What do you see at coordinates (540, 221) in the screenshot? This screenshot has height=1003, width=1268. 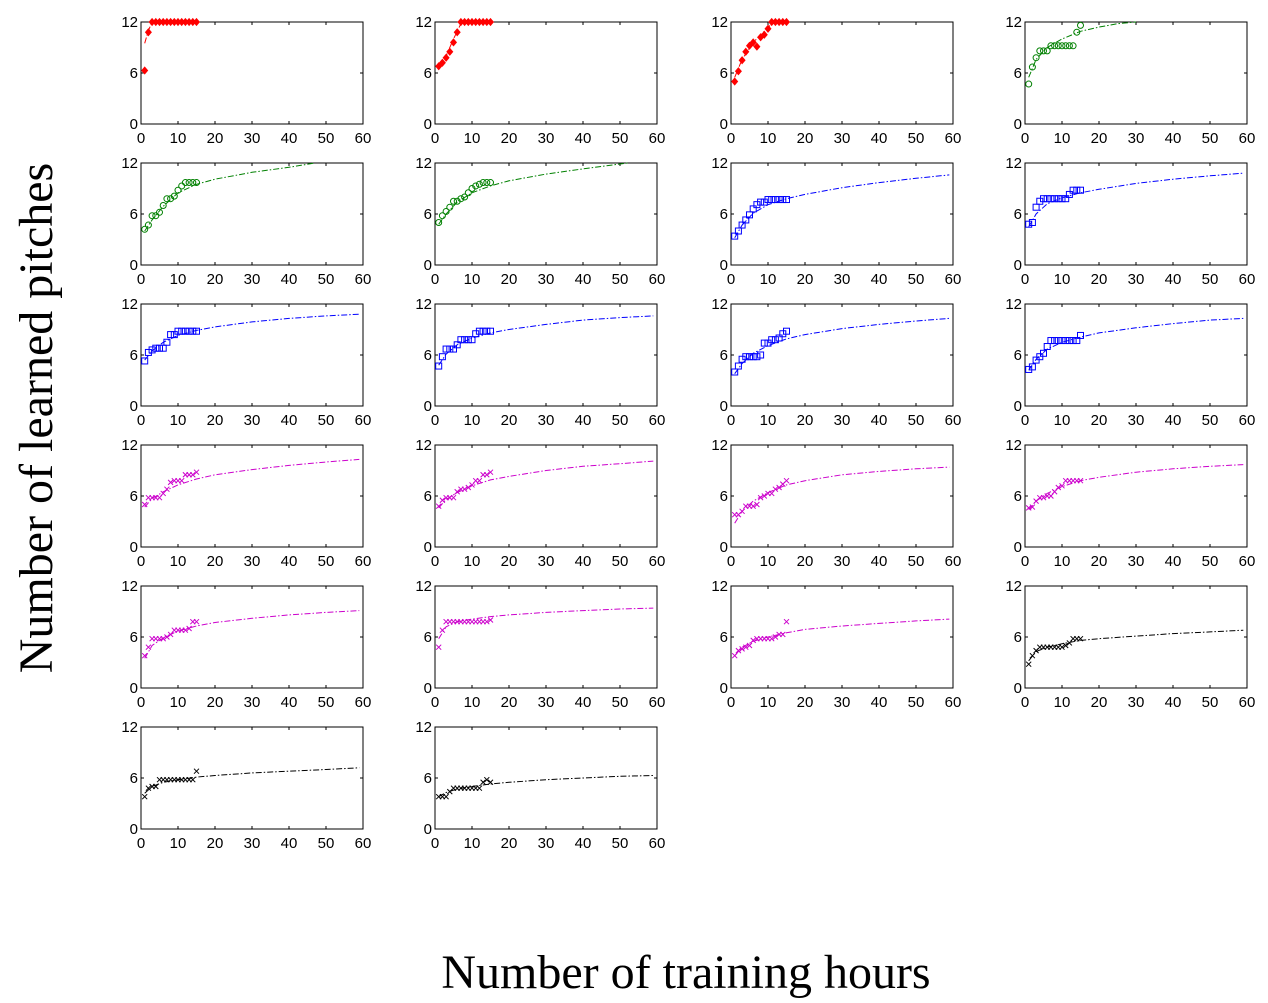 I see `subplot-6: 0 10 20 30 40 50 60 0 6 12` at bounding box center [540, 221].